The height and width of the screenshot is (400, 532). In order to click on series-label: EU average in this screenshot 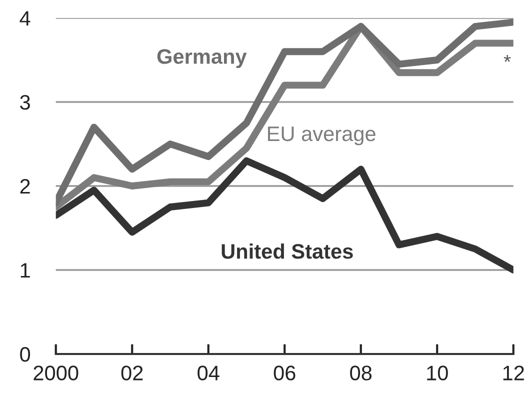, I will do `click(322, 136)`.